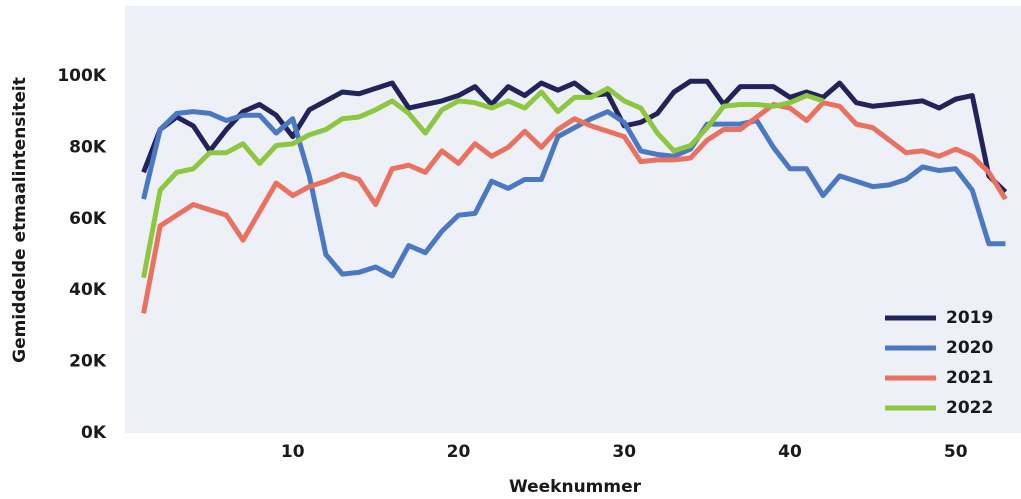 The image size is (1021, 499). Describe the element at coordinates (969, 408) in the screenshot. I see `legend-label: 2022` at that location.